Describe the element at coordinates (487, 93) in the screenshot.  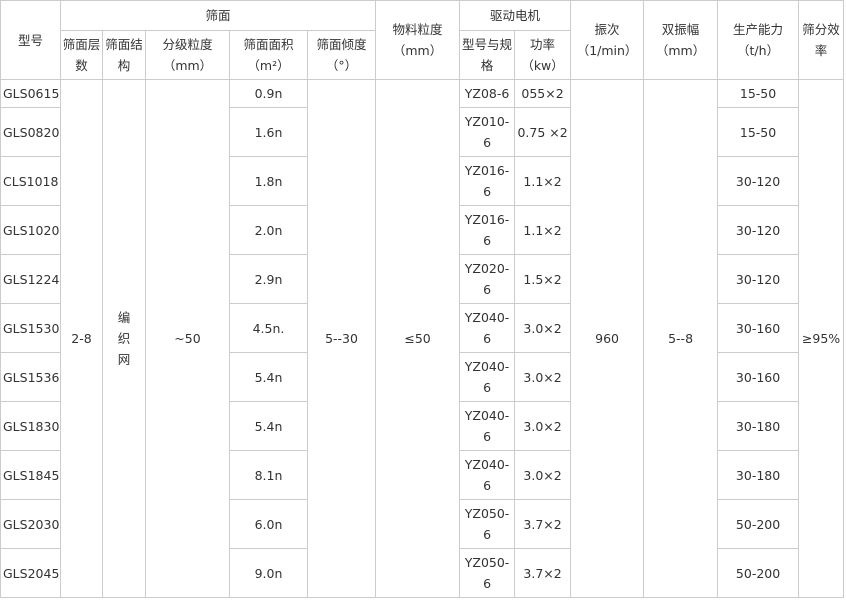
I see `motor-cell: YZ08-6` at that location.